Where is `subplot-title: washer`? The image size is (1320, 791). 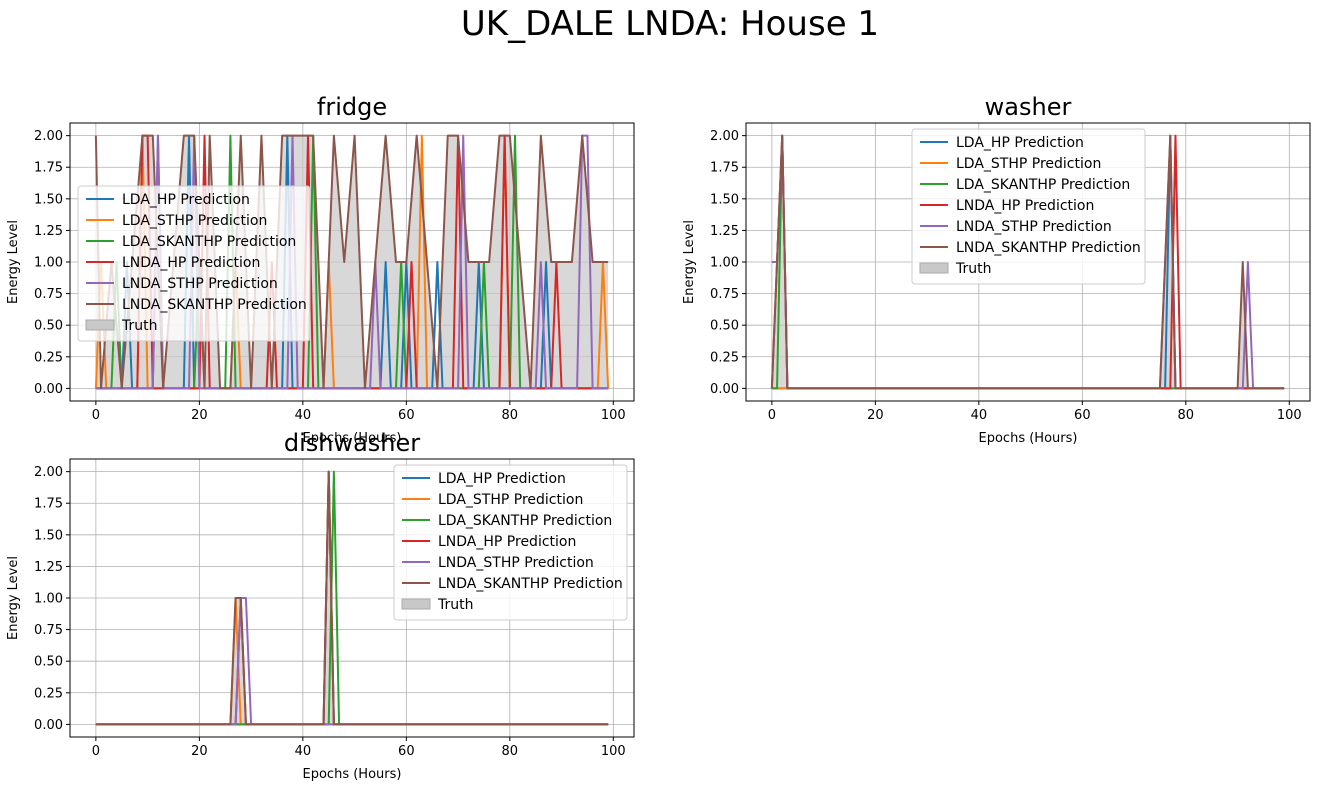
subplot-title: washer is located at coordinates (1028, 107).